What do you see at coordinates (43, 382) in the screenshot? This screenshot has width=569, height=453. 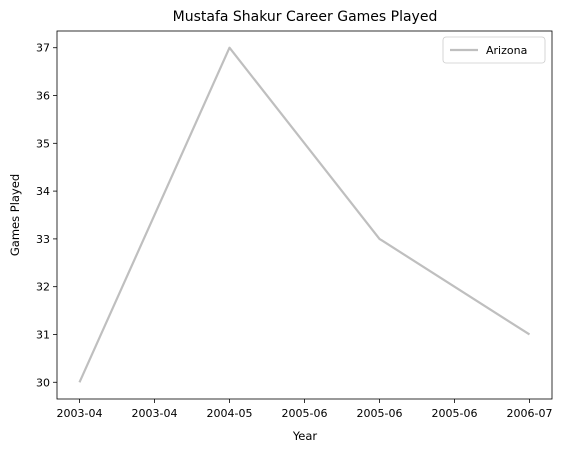 I see `y-tick-label: 30` at bounding box center [43, 382].